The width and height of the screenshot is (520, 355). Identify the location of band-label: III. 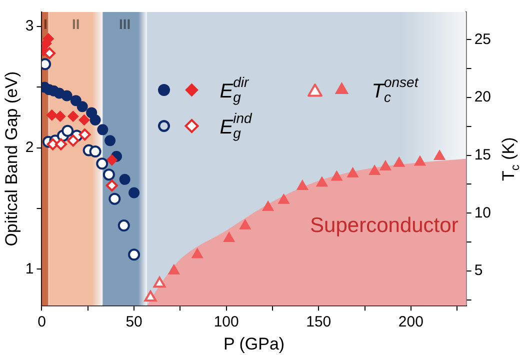
(124, 24).